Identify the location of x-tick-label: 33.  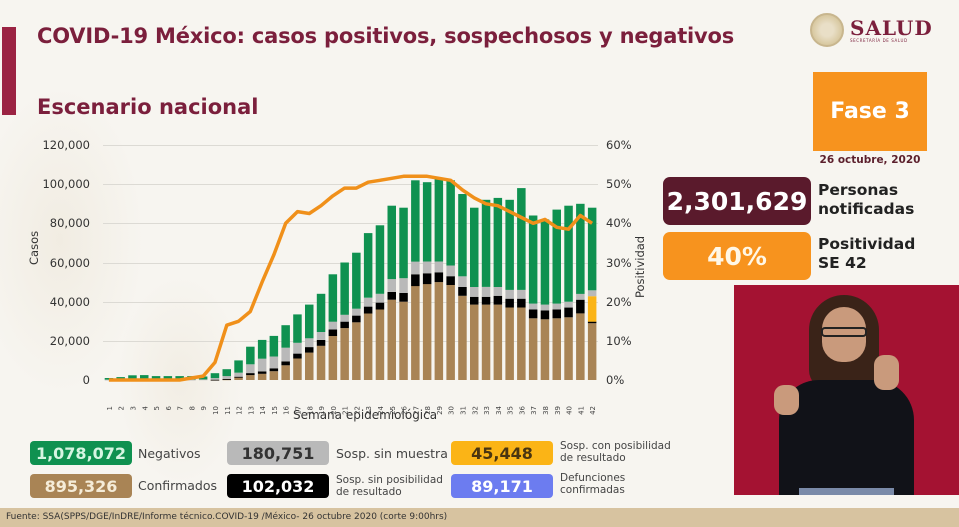
(487, 410).